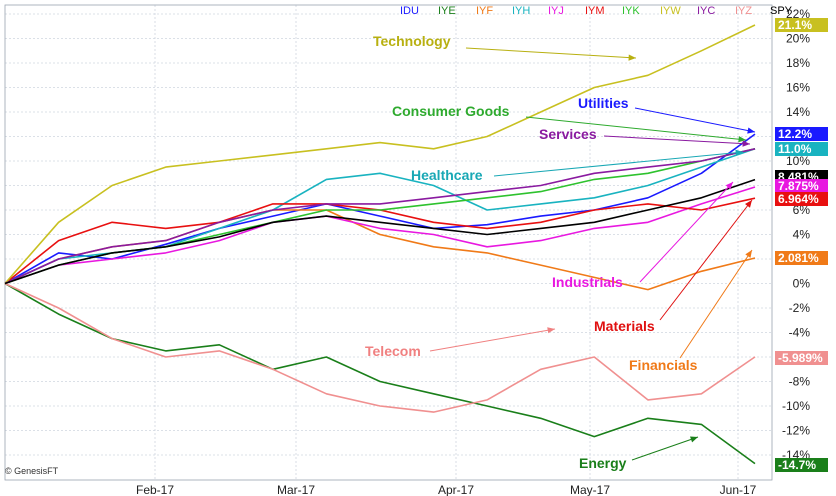 The width and height of the screenshot is (836, 496). Describe the element at coordinates (798, 88) in the screenshot. I see `y-tick-label: 16%` at that location.